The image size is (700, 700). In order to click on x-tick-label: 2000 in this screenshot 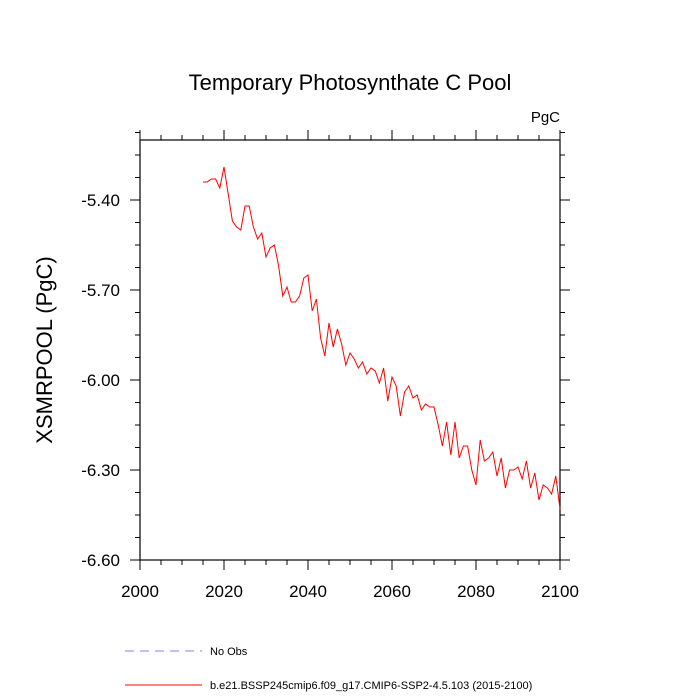, I will do `click(140, 591)`.